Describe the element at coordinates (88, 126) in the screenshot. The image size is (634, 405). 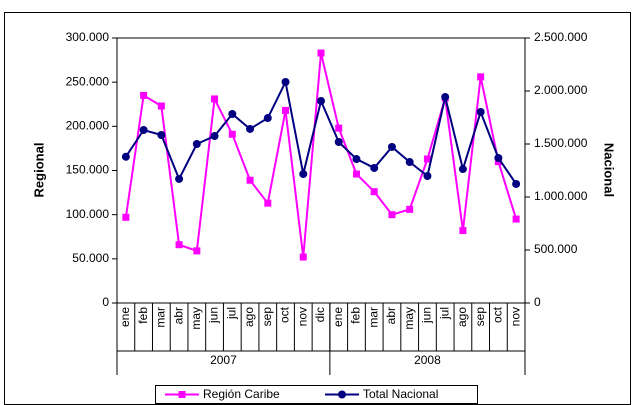
I see `y-tick-label: 200.000` at that location.